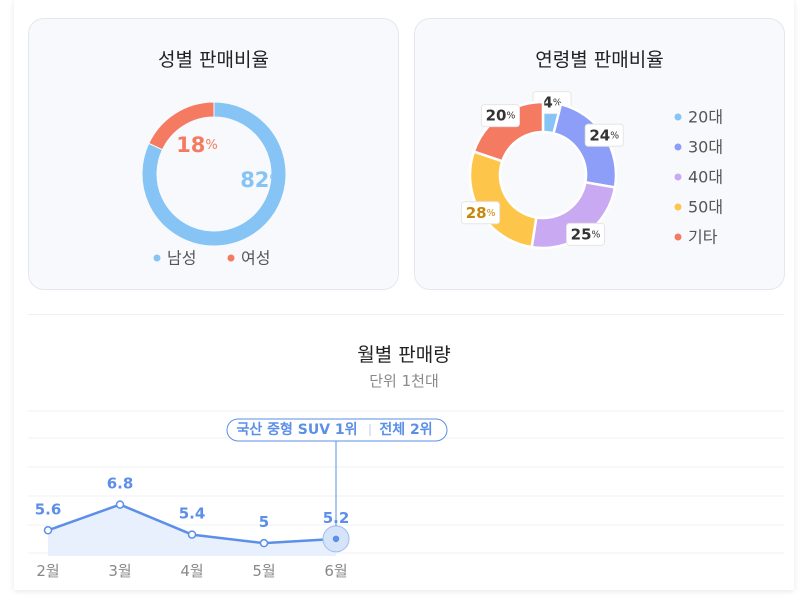 The height and width of the screenshot is (605, 808). Describe the element at coordinates (335, 571) in the screenshot. I see `x-tick-label-4: 6월` at that location.